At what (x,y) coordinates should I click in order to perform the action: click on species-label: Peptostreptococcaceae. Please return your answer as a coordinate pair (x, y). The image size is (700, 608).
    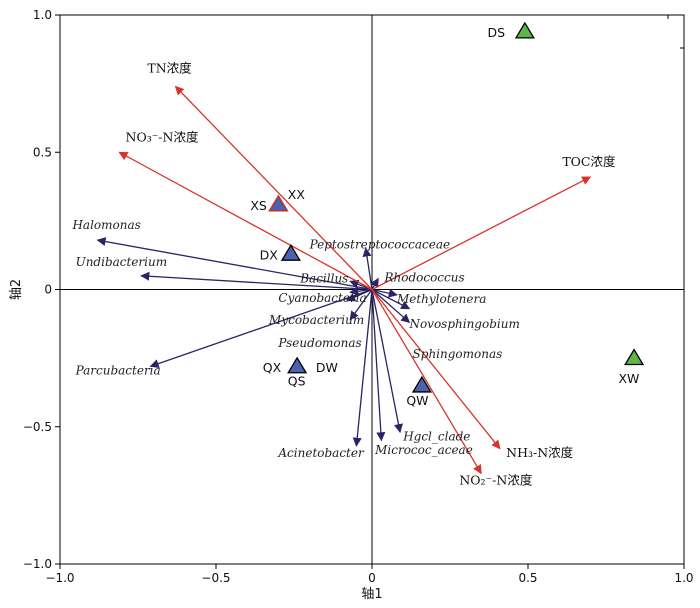
    Looking at the image, I should click on (380, 244).